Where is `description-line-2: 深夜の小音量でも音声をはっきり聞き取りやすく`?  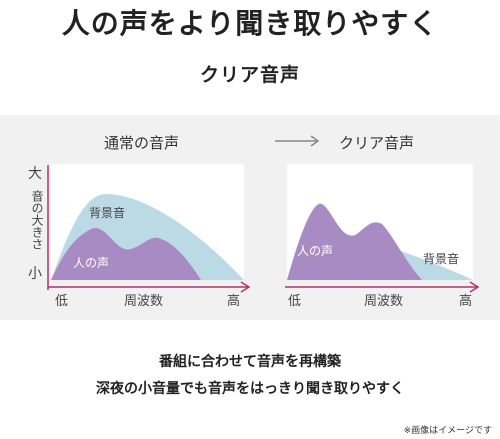 description-line-2: 深夜の小音量でも音声をはっきり聞き取りやすく is located at coordinates (250, 389).